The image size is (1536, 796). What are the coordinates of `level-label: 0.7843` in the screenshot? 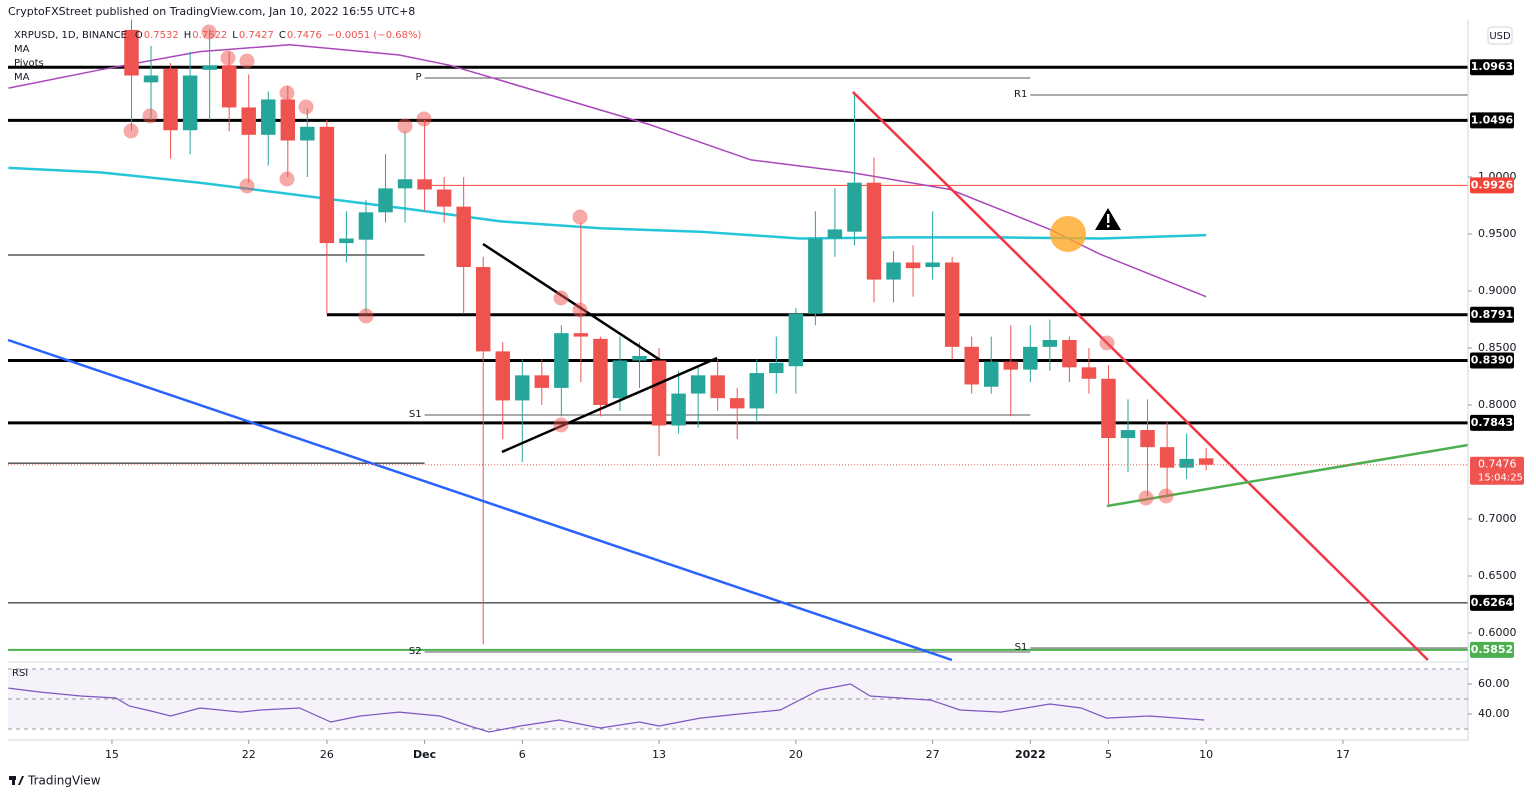 It's located at (1492, 422).